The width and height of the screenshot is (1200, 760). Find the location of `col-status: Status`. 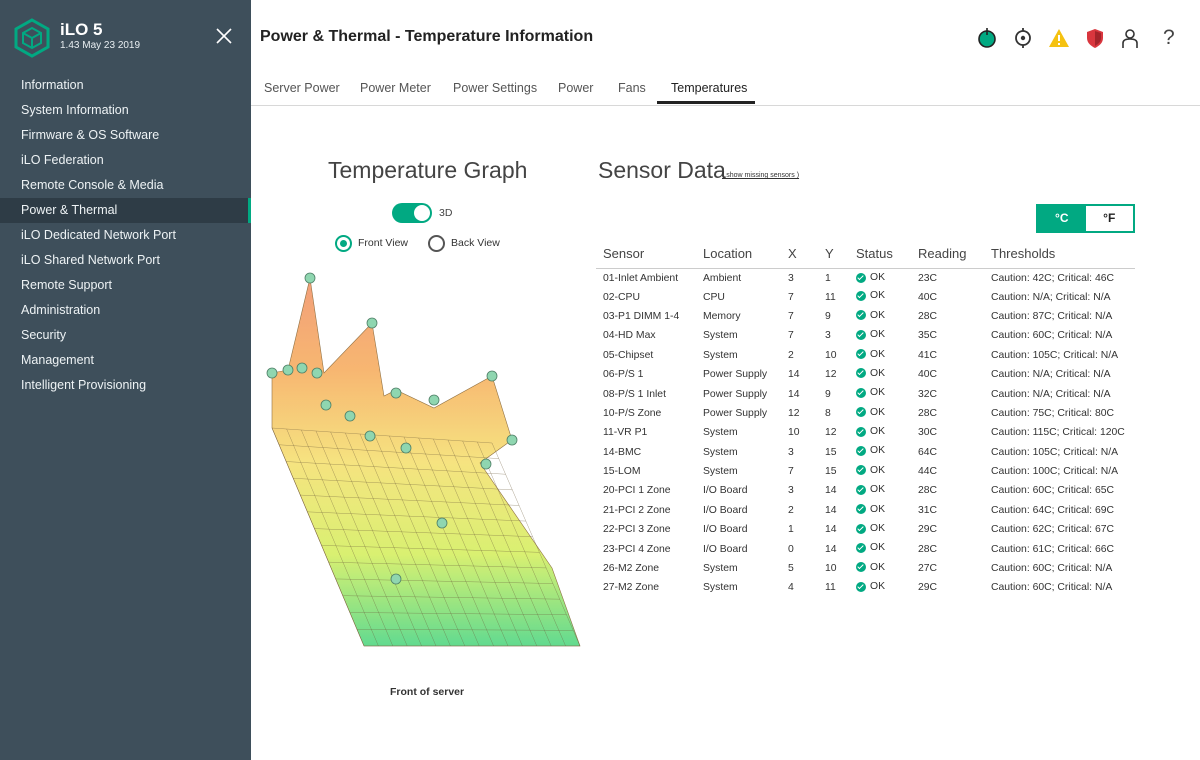

col-status: Status is located at coordinates (880, 254).